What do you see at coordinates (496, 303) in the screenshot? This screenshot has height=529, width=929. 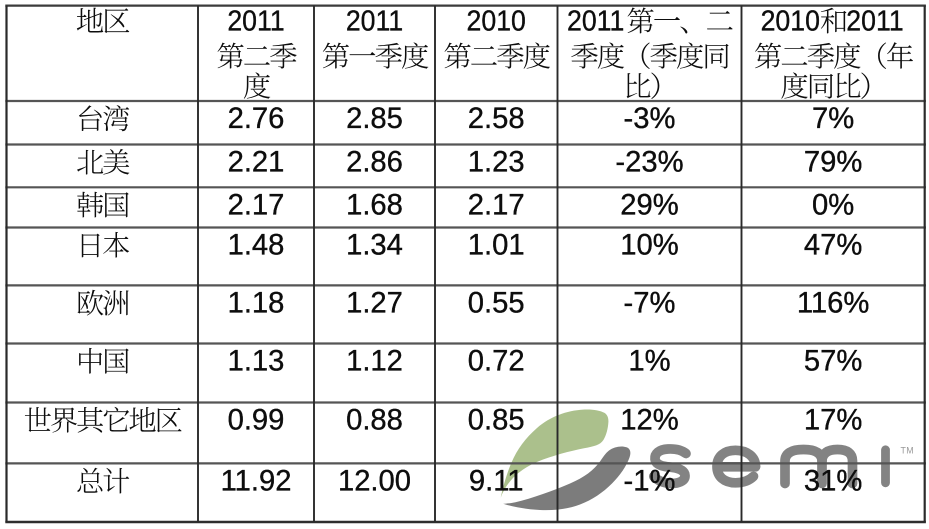 I see `svg-text: 0.55` at bounding box center [496, 303].